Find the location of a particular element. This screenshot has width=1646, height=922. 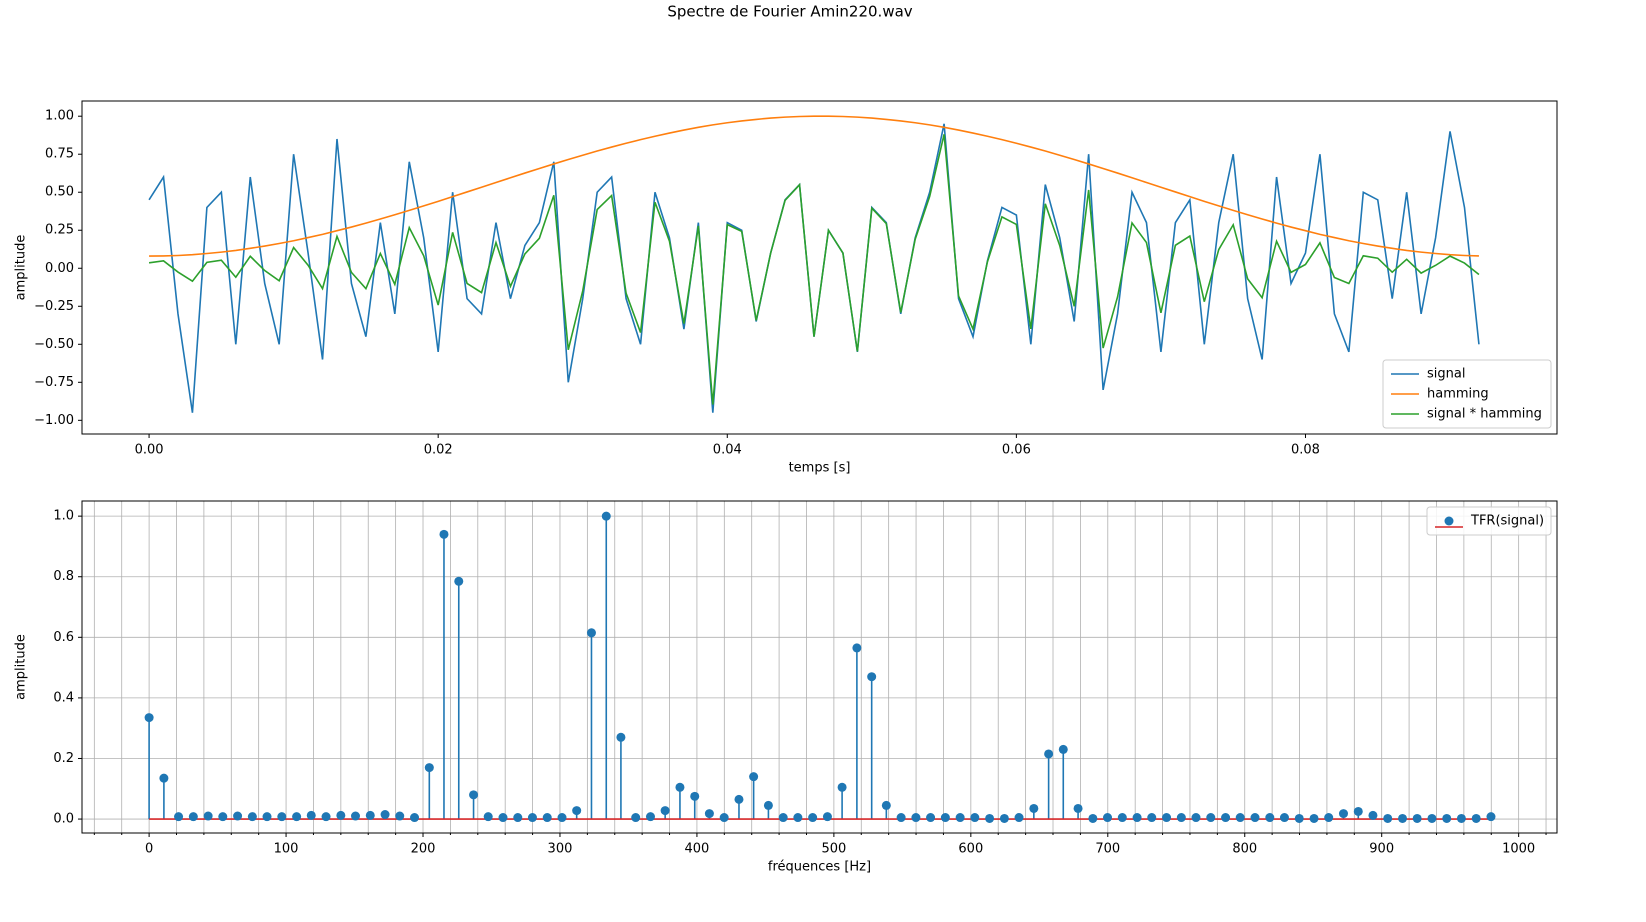

legend: signal hamming signal * hamming is located at coordinates (1467, 394).